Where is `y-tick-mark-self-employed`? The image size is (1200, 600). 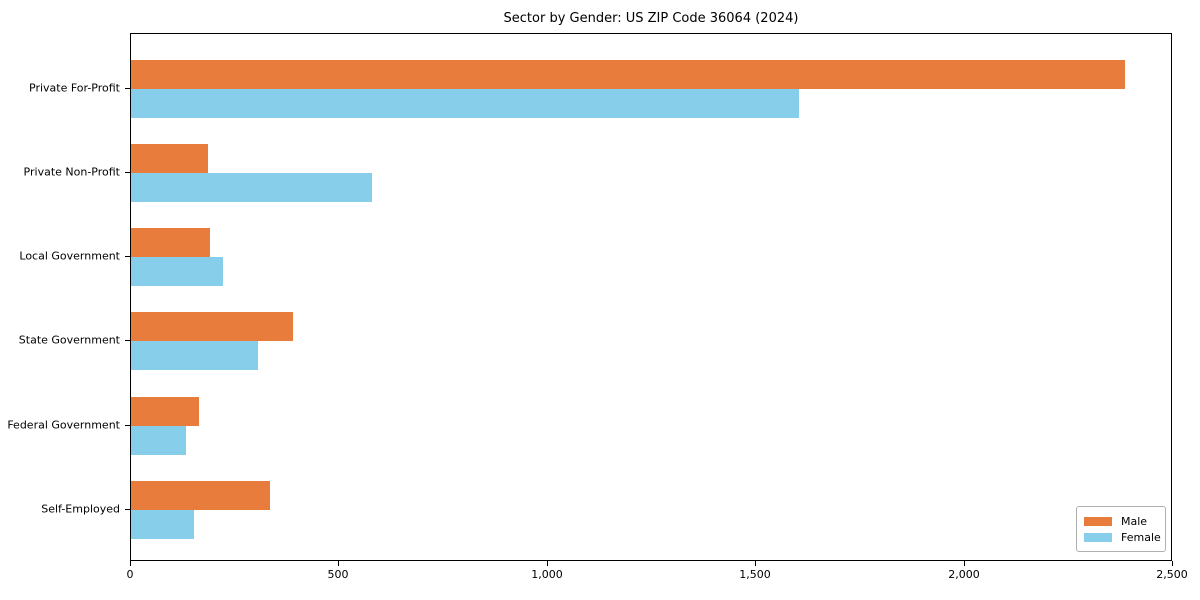
y-tick-mark-self-employed is located at coordinates (127, 509).